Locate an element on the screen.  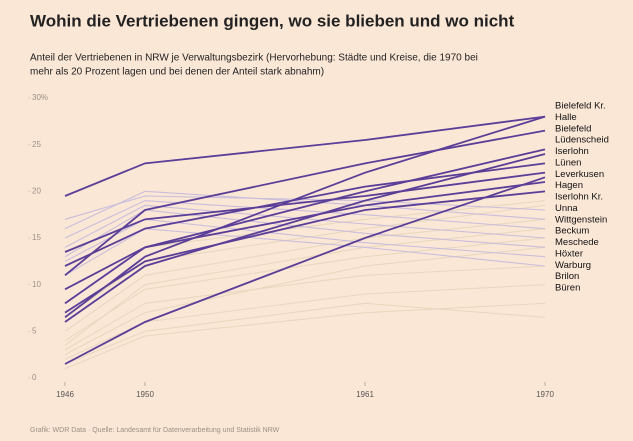
y-tick-label: 5 is located at coordinates (34, 330).